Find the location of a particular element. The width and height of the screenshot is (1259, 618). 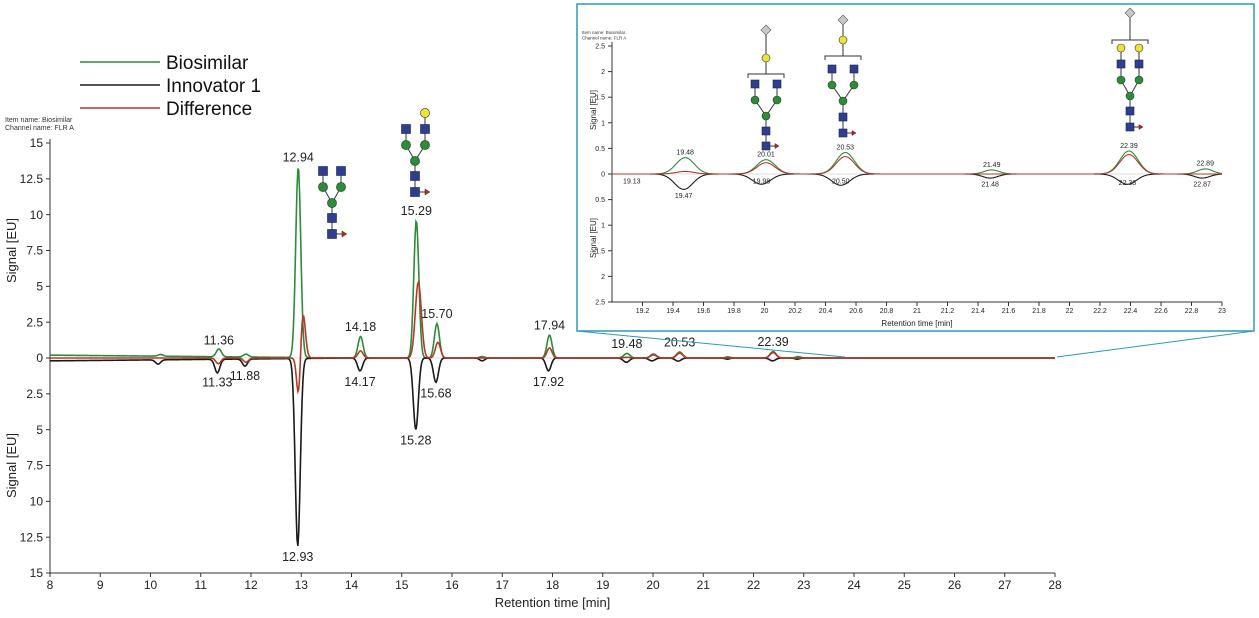

inset-header-line: Item name: Biosimilar is located at coordinates (604, 32).